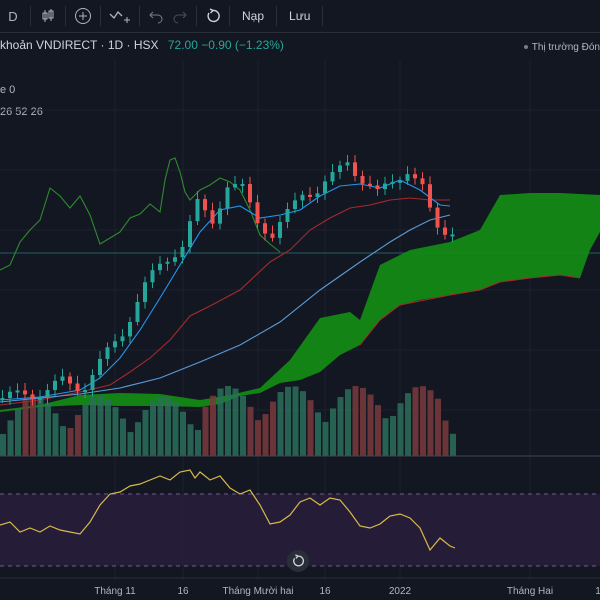  I want to click on save-button: Lưu, so click(300, 16).